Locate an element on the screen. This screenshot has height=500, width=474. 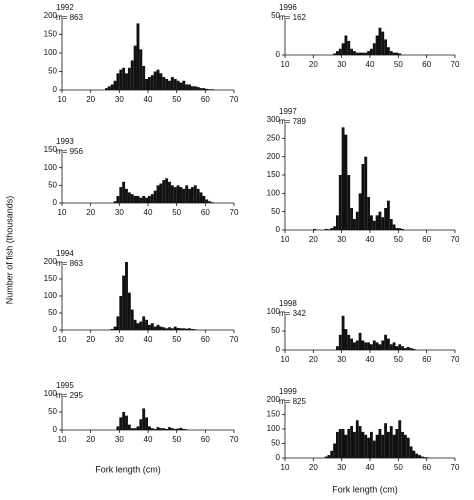
panel-subtitle: n = 863 is located at coordinates (69, 17).